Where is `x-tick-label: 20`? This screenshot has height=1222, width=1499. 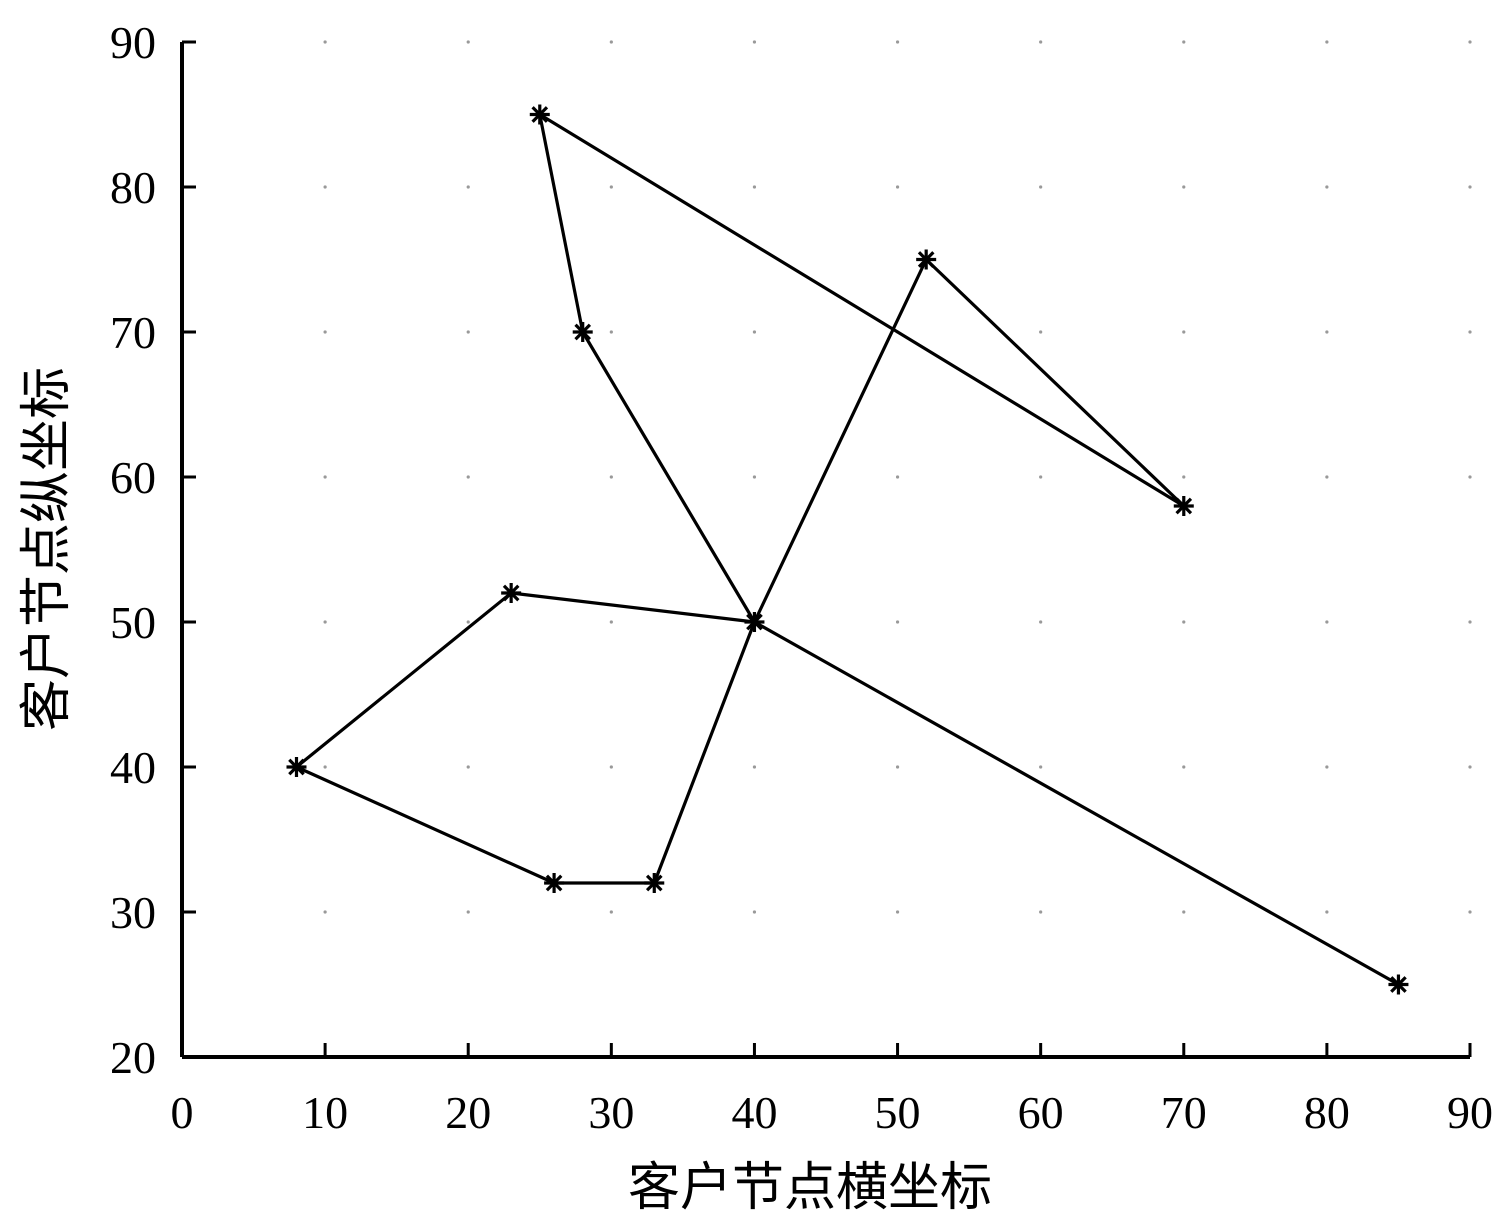
x-tick-label: 20 is located at coordinates (468, 1112).